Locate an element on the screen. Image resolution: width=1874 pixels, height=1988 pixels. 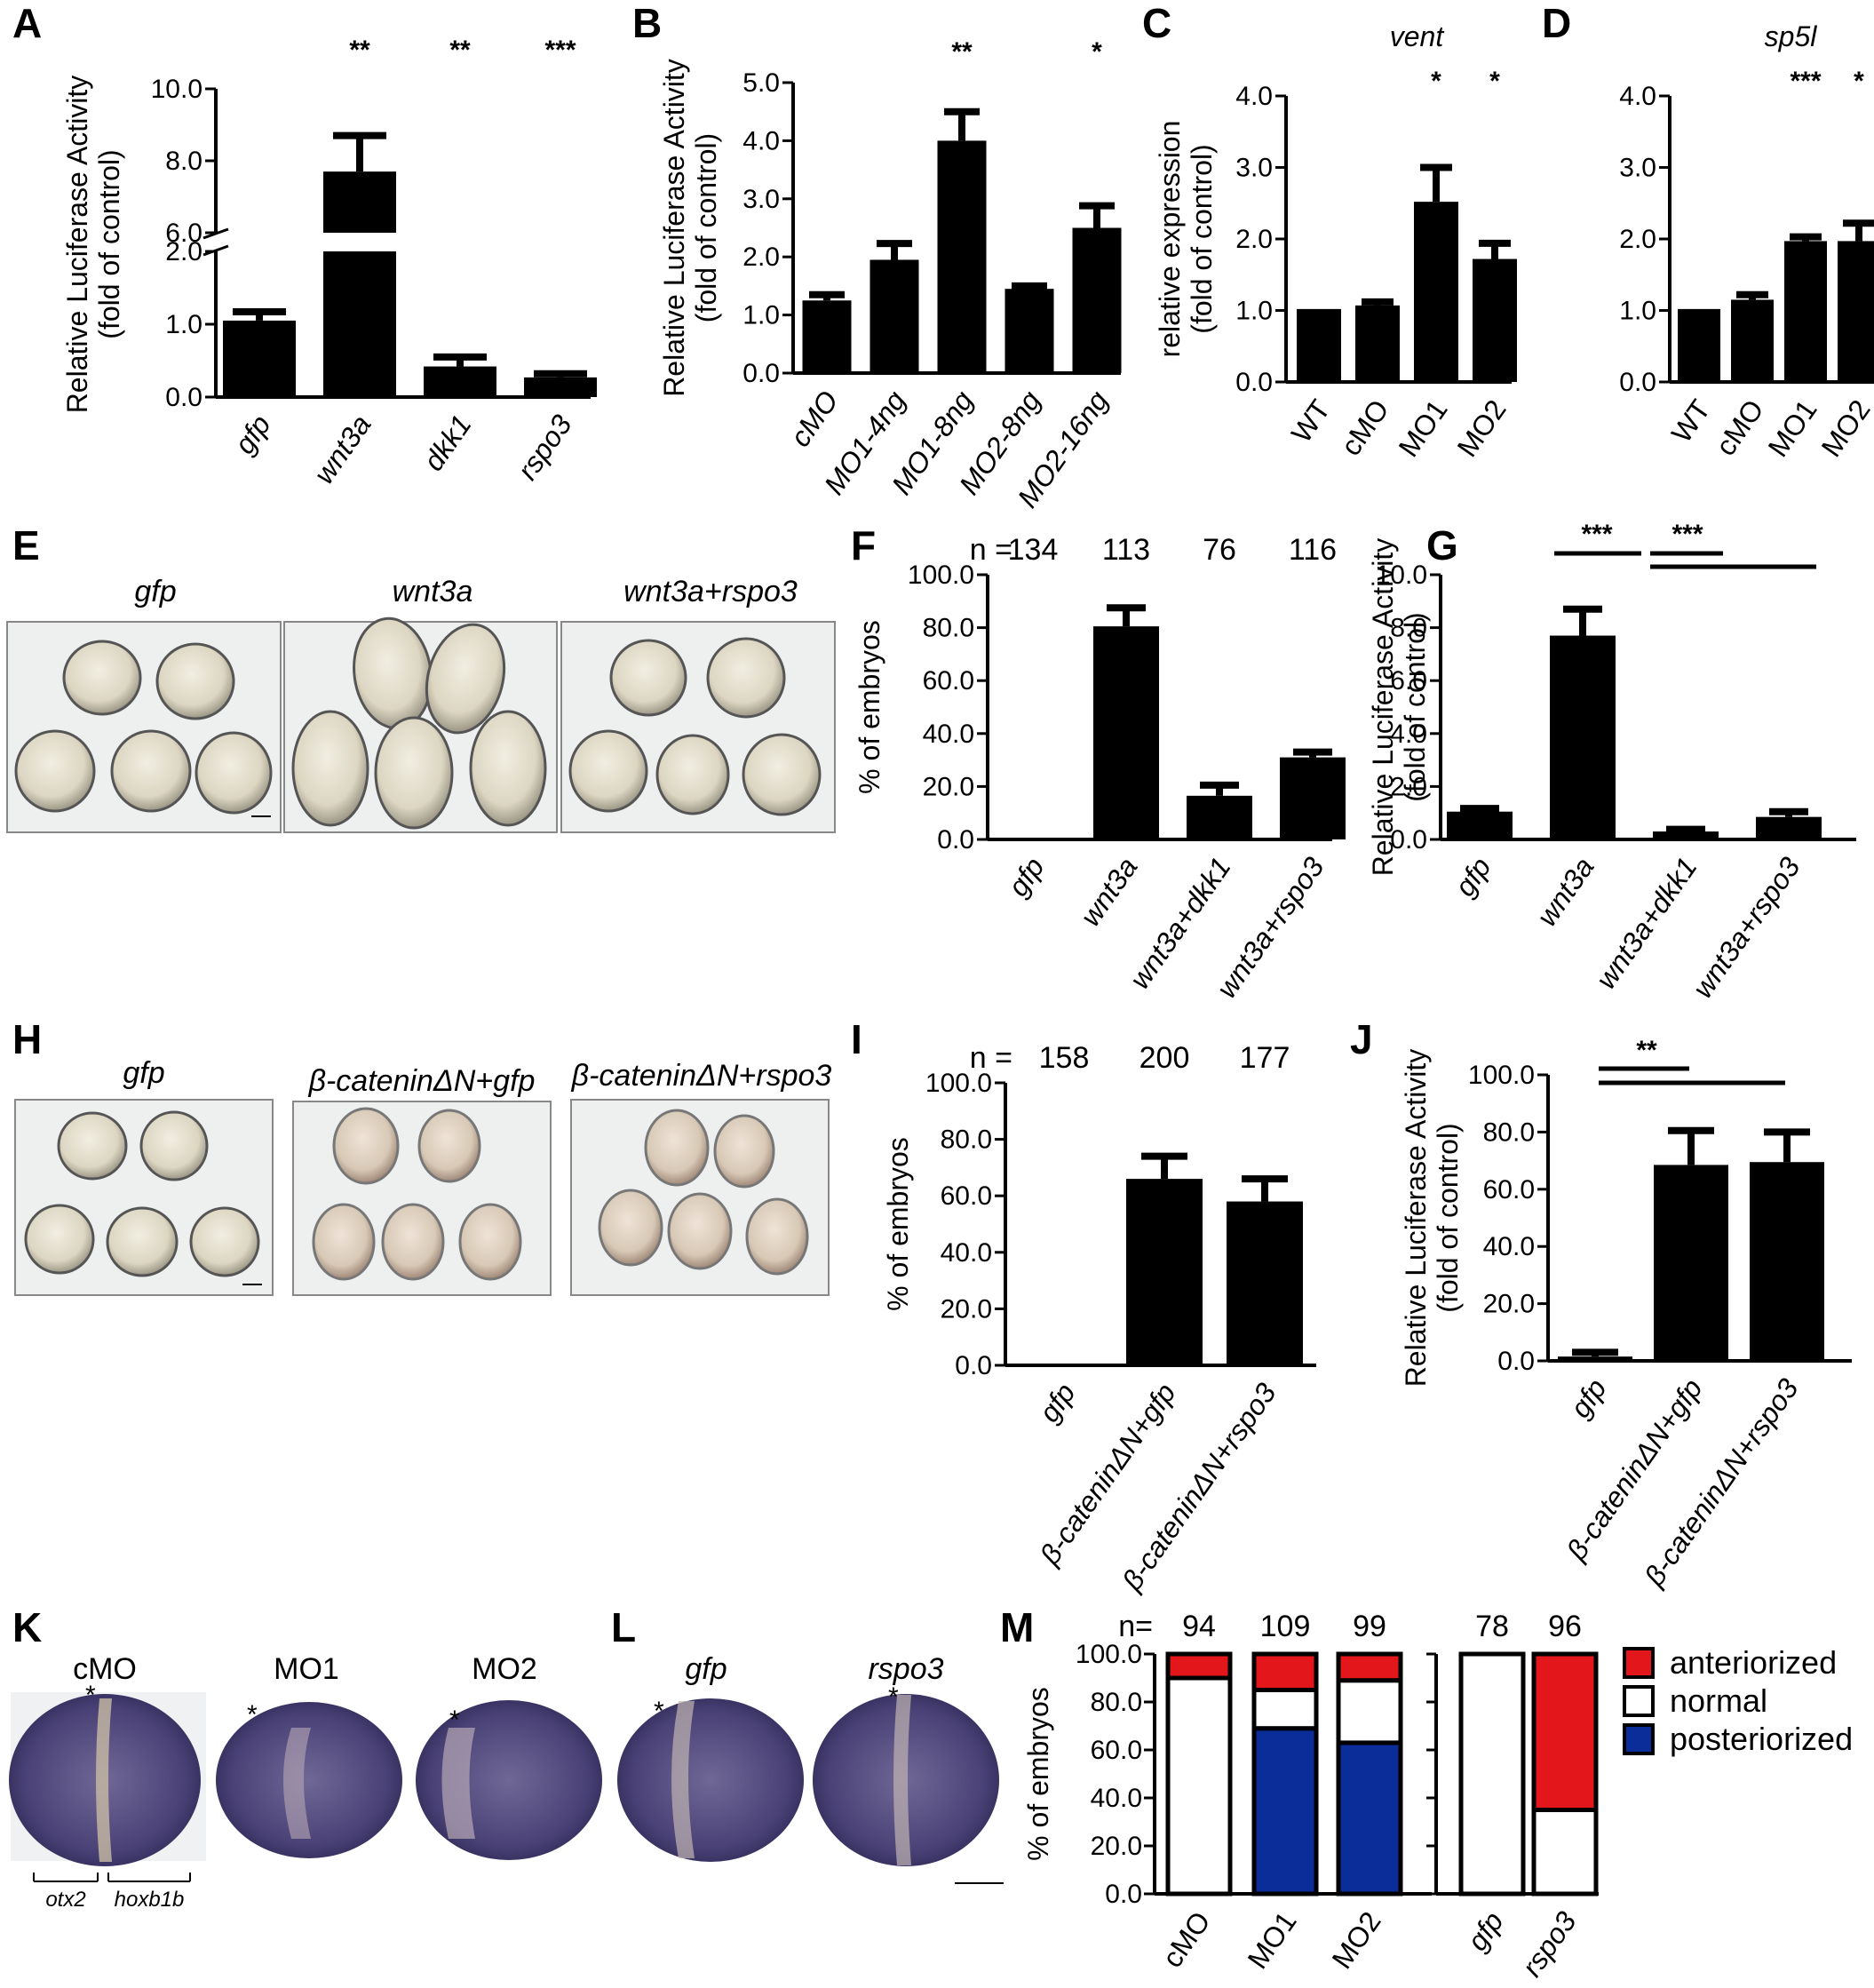
n-count: 94 is located at coordinates (1199, 1626).